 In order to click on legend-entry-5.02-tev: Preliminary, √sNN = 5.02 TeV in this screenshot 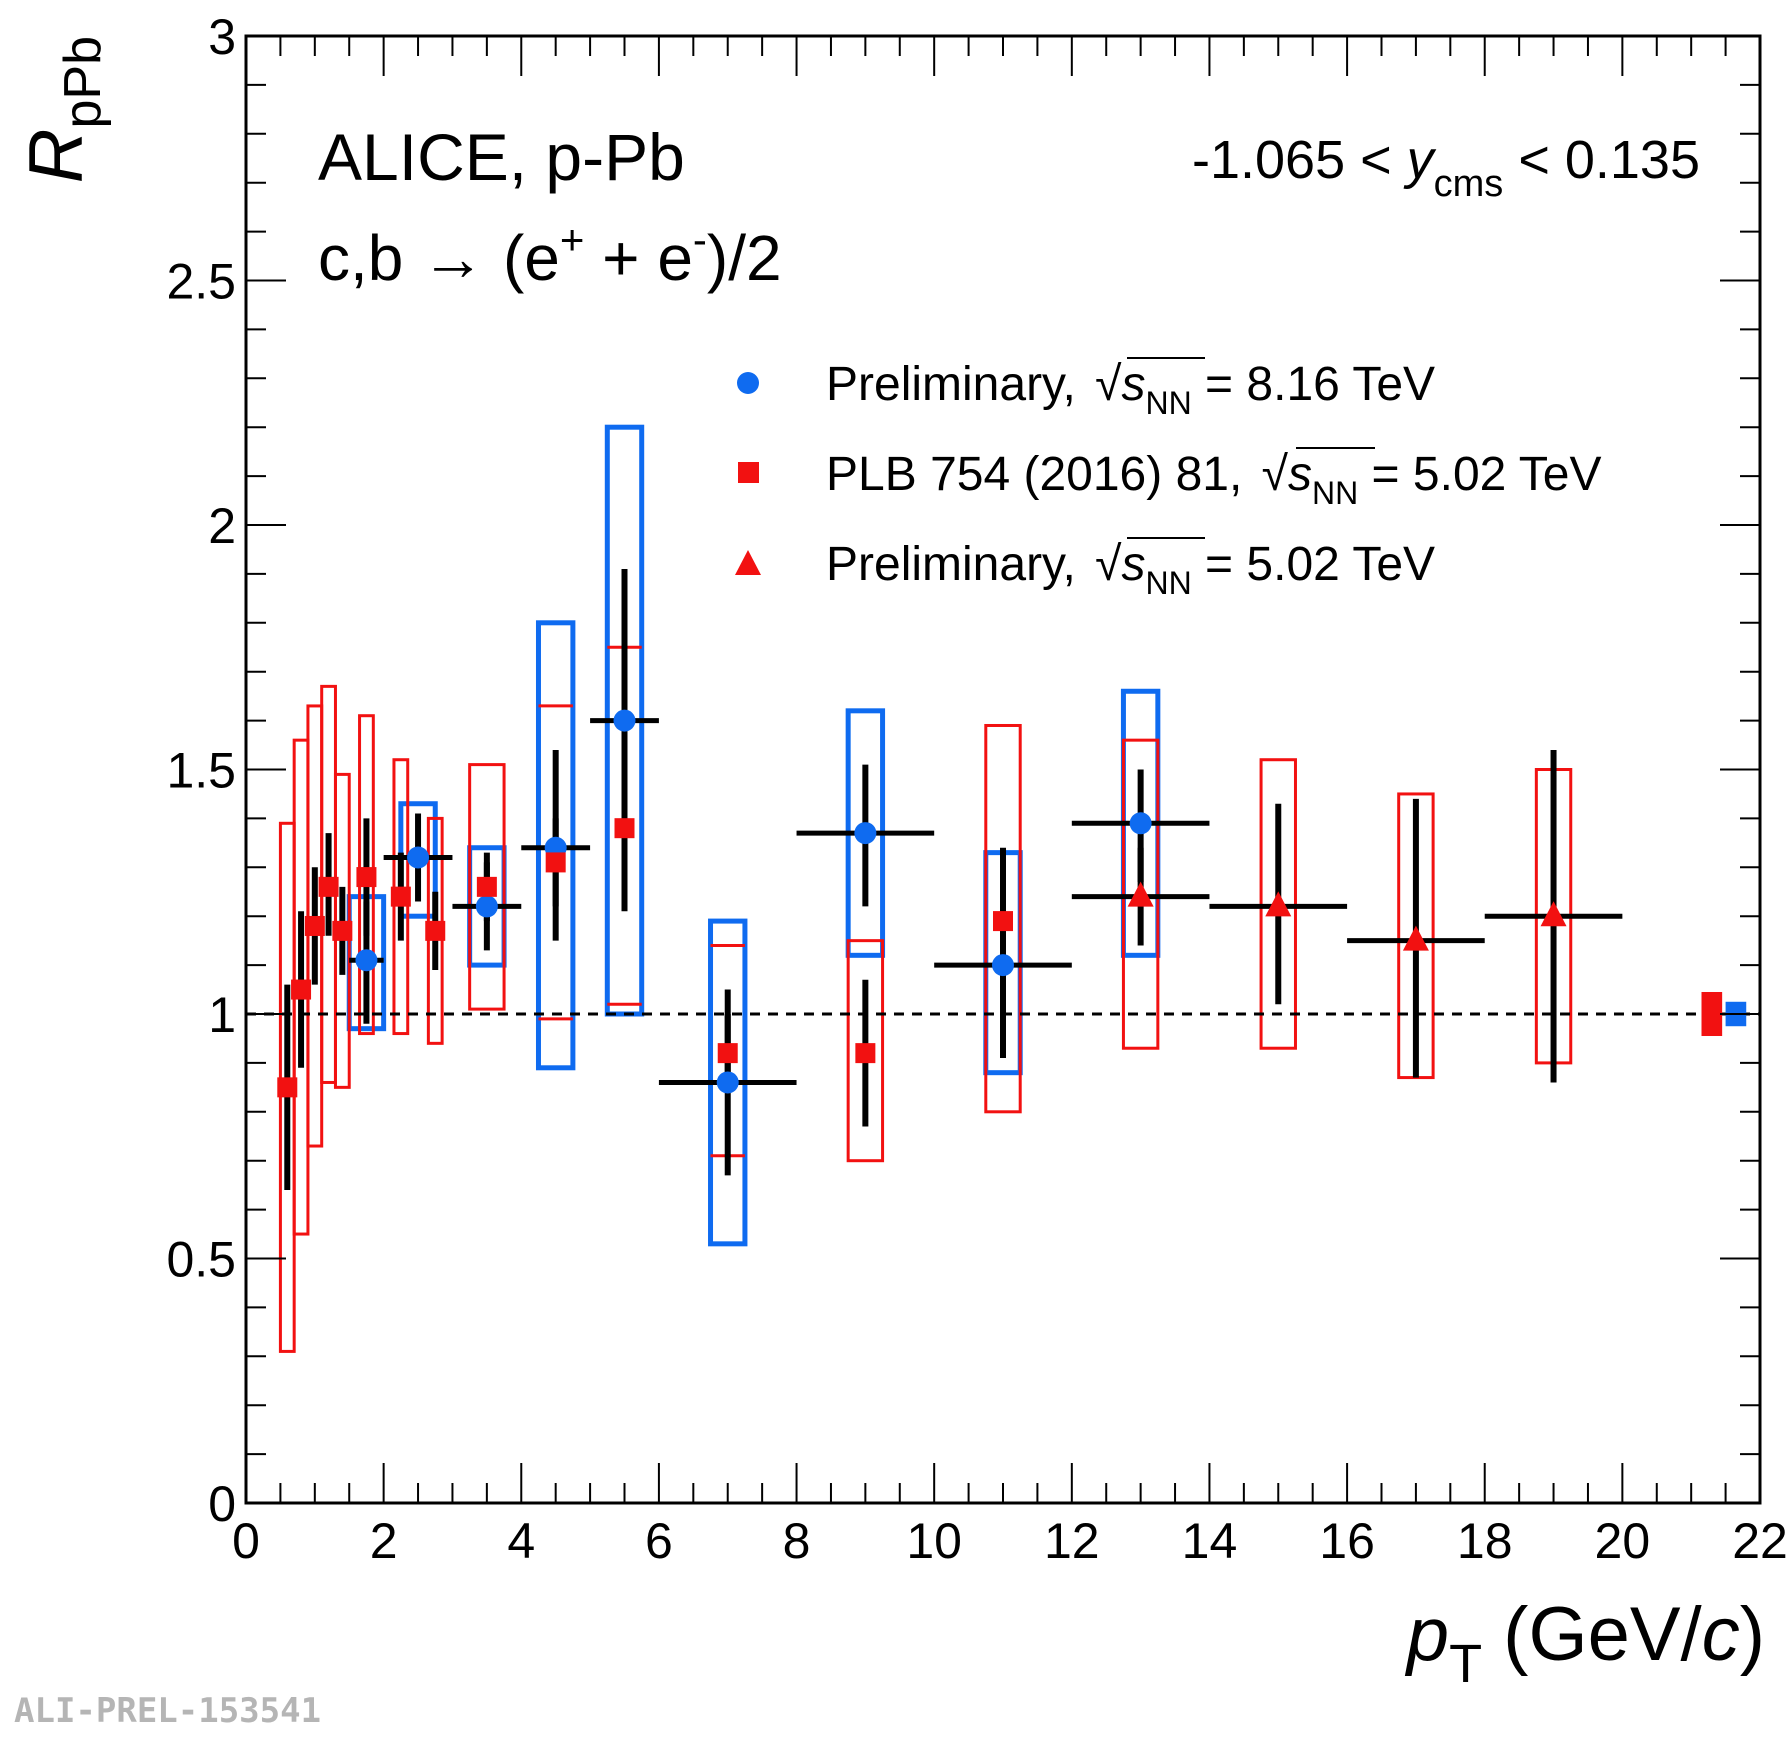, I will do `click(1085, 569)`.